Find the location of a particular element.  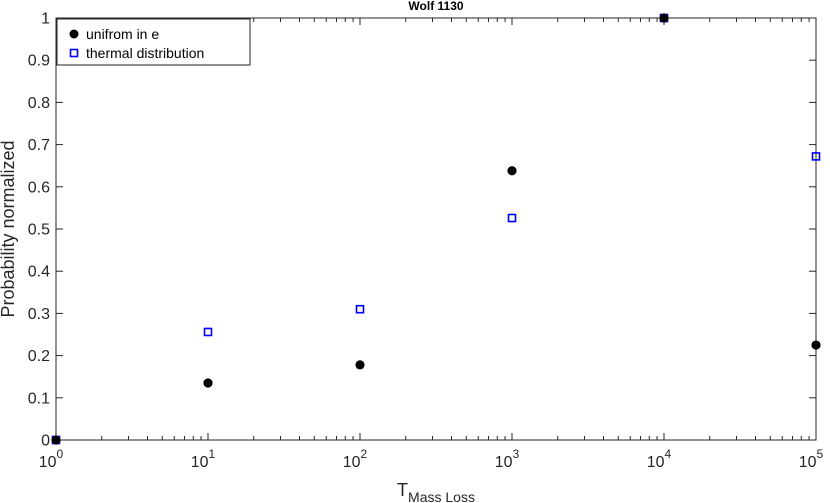

x-tick-label: 10⁵ is located at coordinates (811, 459).